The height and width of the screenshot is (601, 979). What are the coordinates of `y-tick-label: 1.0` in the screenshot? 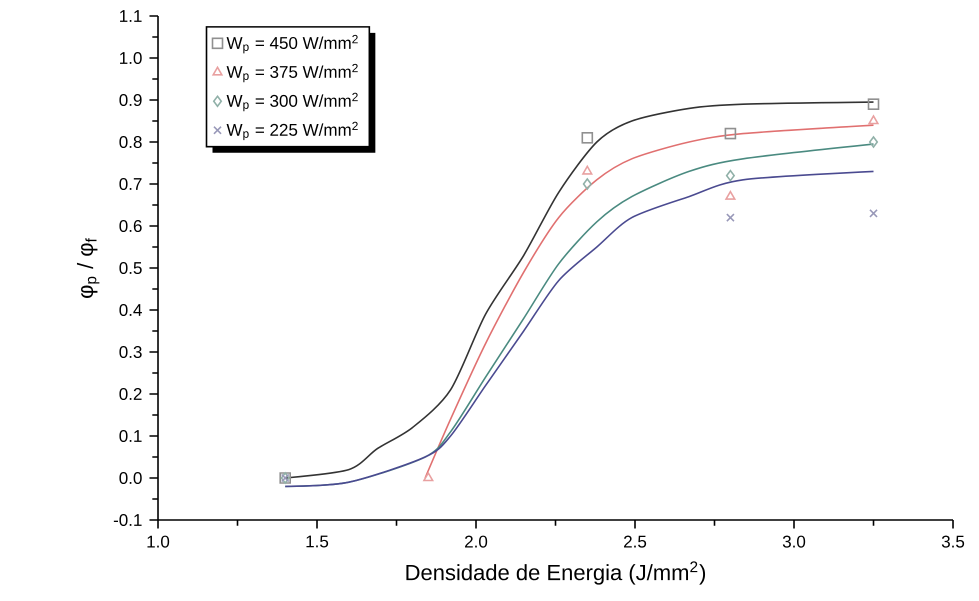 It's located at (131, 58).